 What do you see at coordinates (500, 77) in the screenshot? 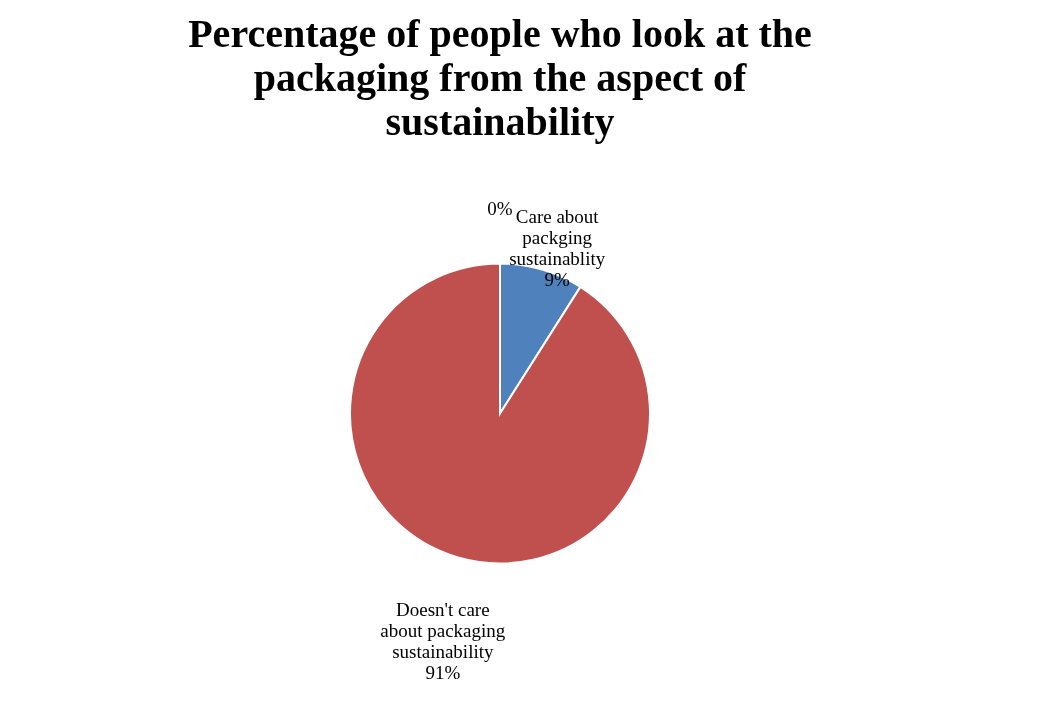
I see `chart-title: Percentage of people who look at the packaging from the aspect of sustainability` at bounding box center [500, 77].